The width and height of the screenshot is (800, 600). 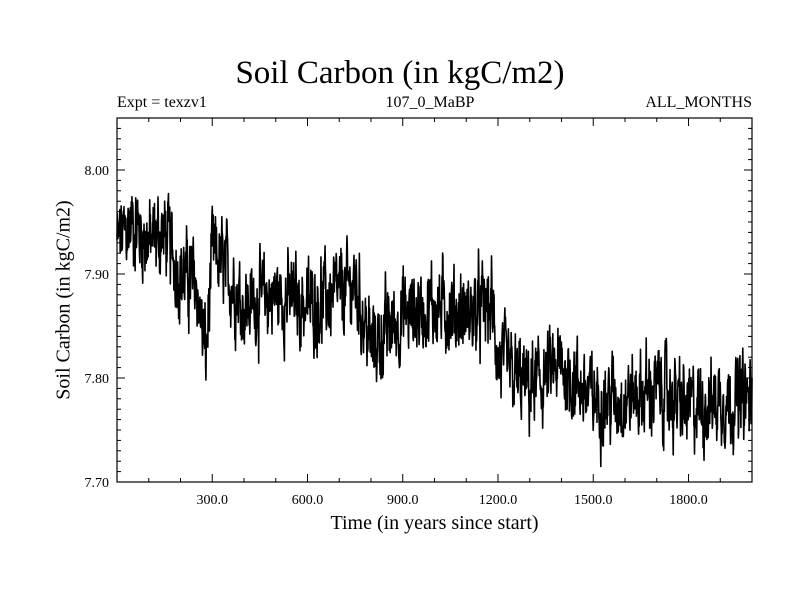 What do you see at coordinates (403, 500) in the screenshot?
I see `x-tick-label: 900.0` at bounding box center [403, 500].